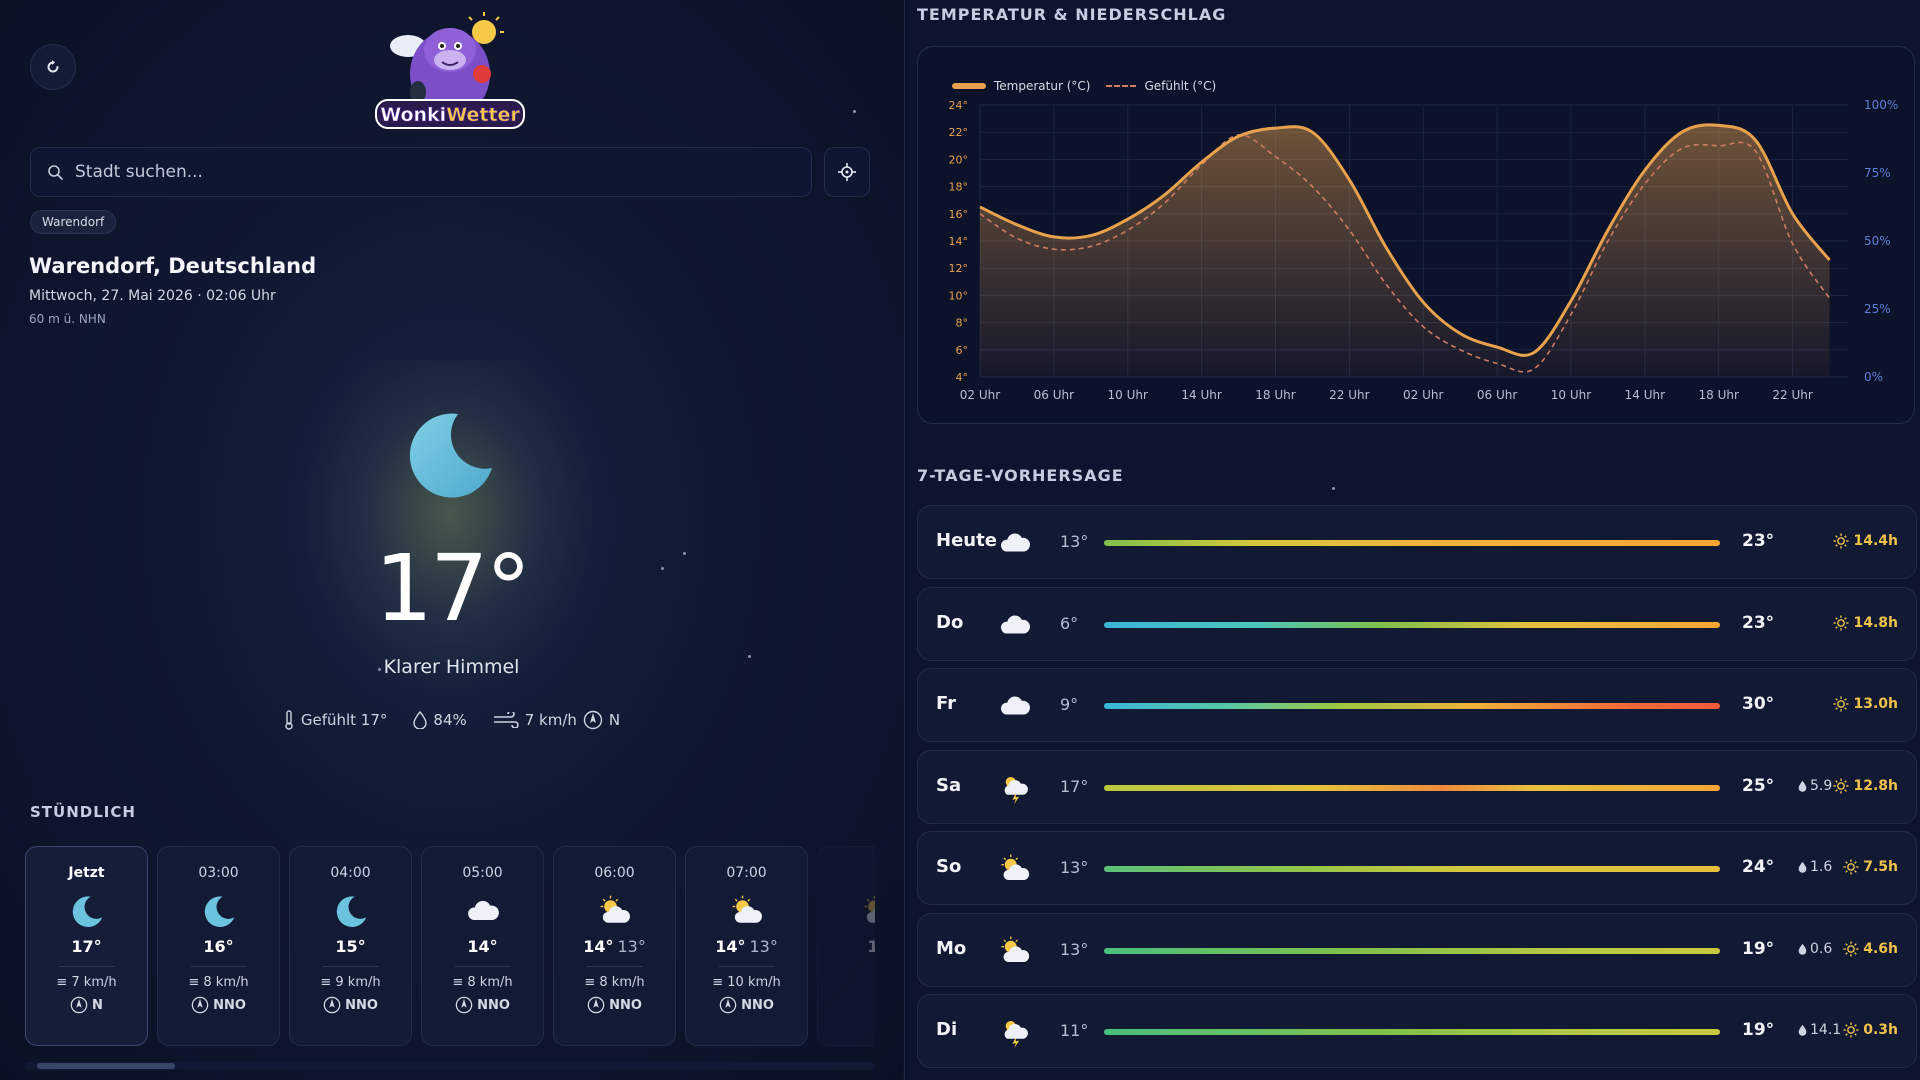 The image size is (1920, 1080). Describe the element at coordinates (959, 241) in the screenshot. I see `y-tick-label: 14°` at that location.